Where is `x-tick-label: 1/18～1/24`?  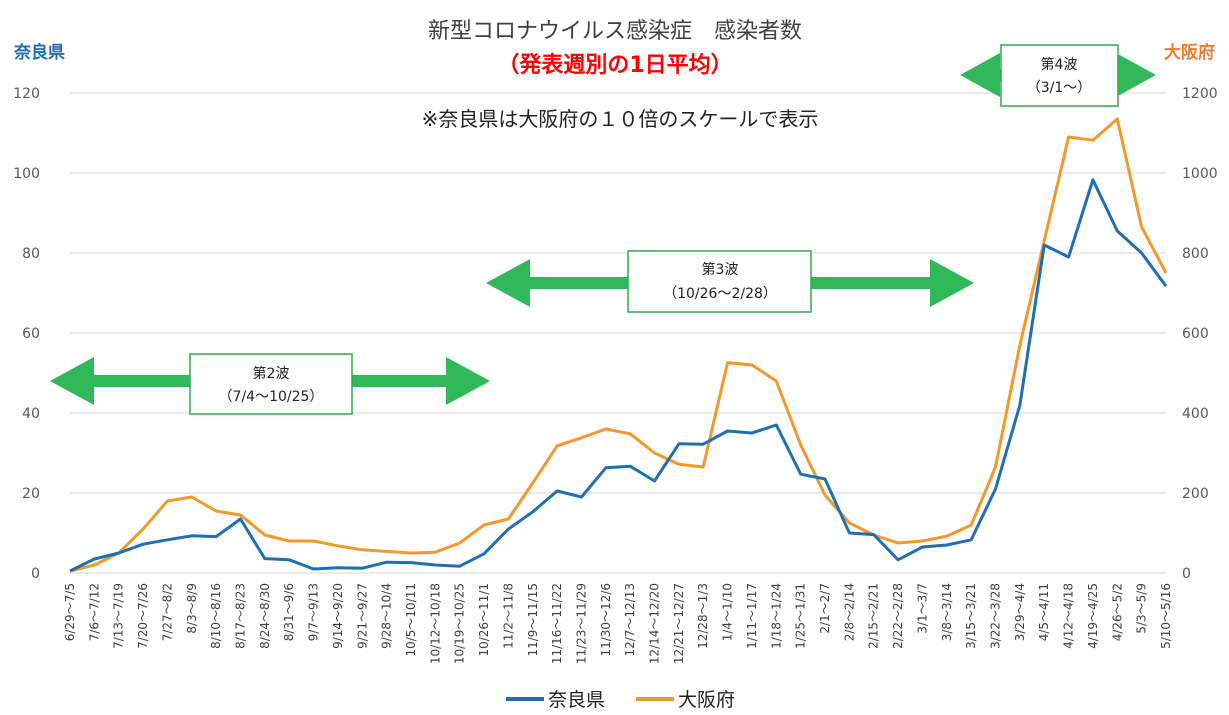
x-tick-label: 1/18～1/24 is located at coordinates (776, 616).